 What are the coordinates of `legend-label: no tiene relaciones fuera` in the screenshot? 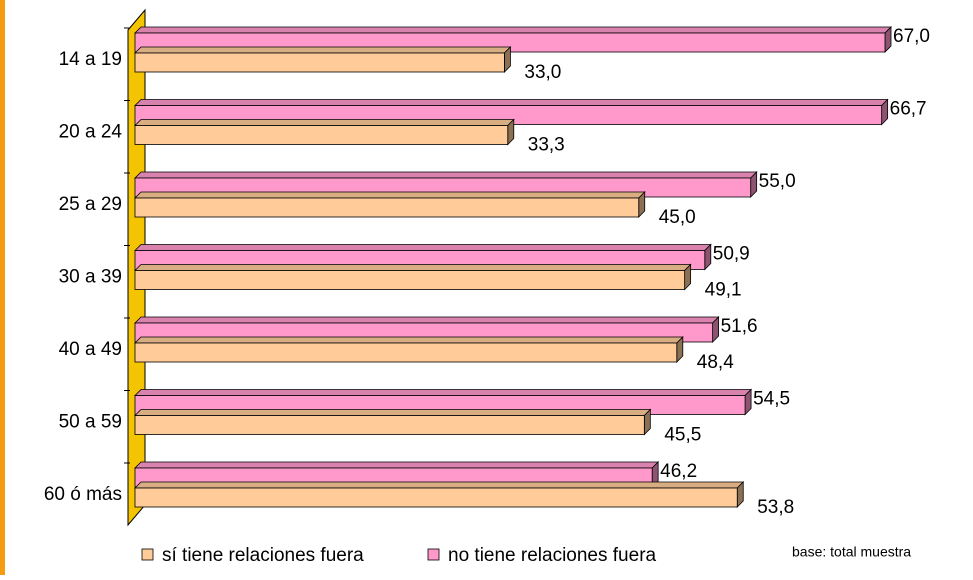 It's located at (552, 555).